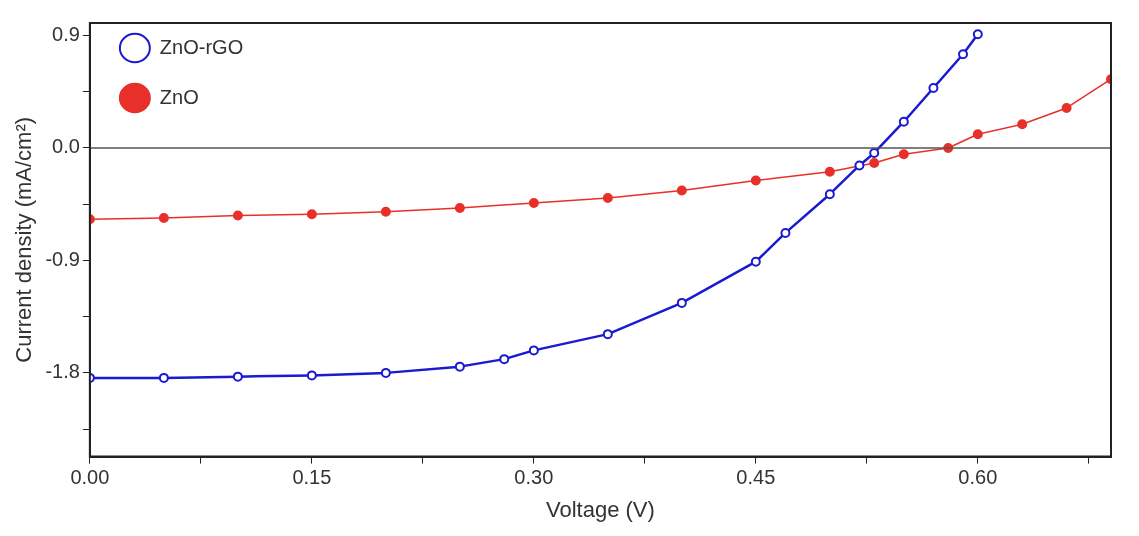 Image resolution: width=1139 pixels, height=536 pixels. Describe the element at coordinates (62, 258) in the screenshot. I see `y-tick-label: -0.9` at that location.